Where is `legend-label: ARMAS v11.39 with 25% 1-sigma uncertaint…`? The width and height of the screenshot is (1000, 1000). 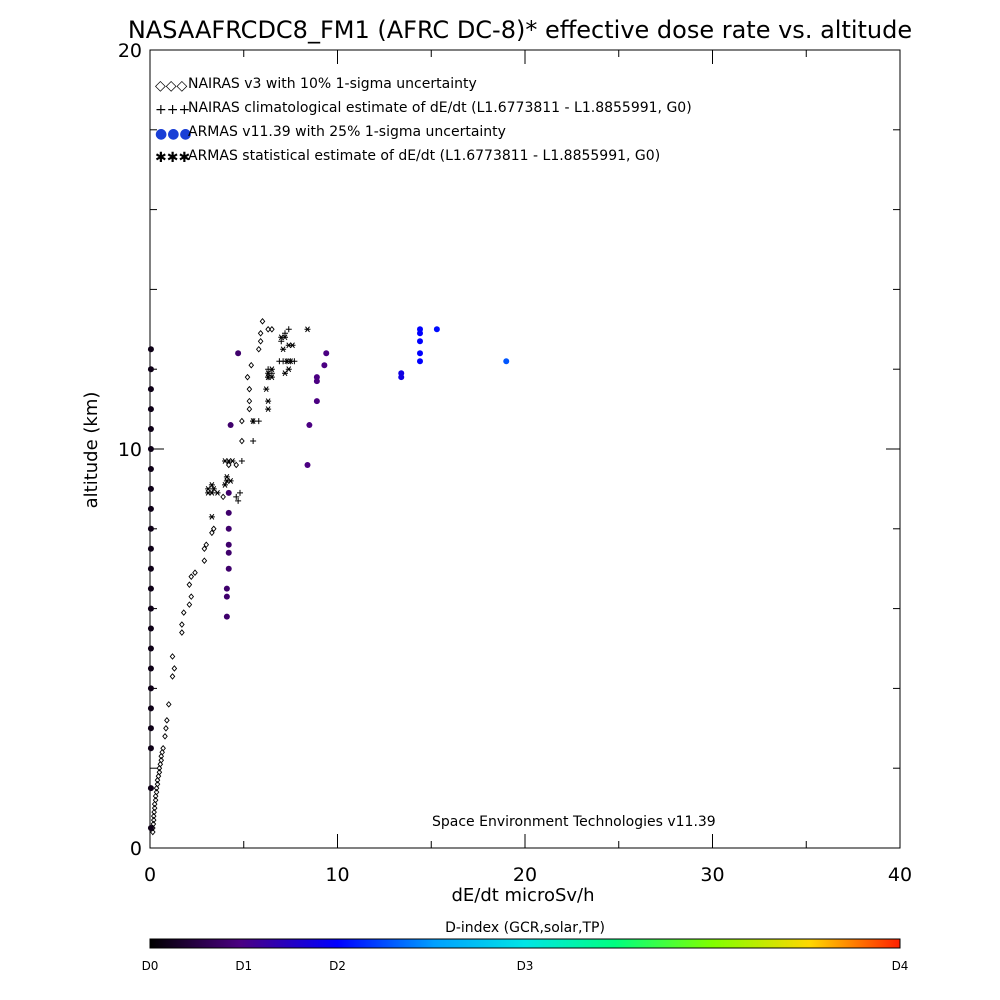 legend-label: ARMAS v11.39 with 25% 1-sigma uncertaint… is located at coordinates (347, 132).